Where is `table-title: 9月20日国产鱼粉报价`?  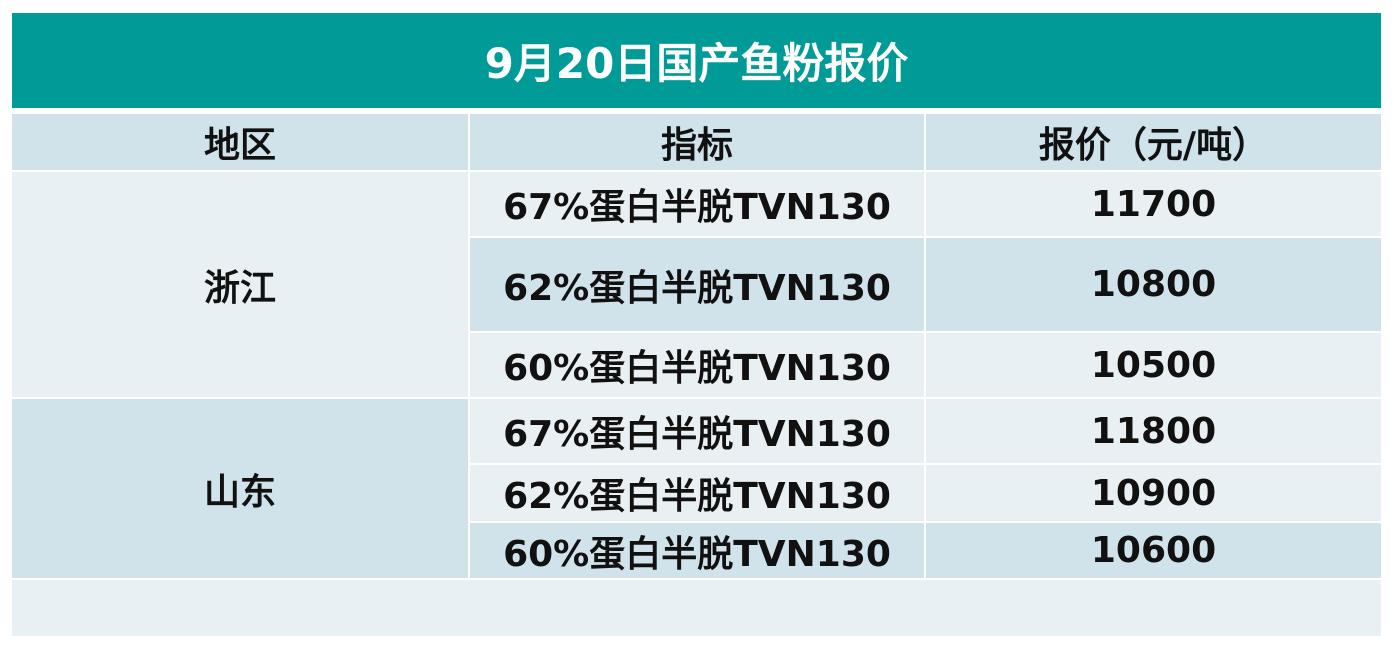
table-title: 9月20日国产鱼粉报价 is located at coordinates (696, 60).